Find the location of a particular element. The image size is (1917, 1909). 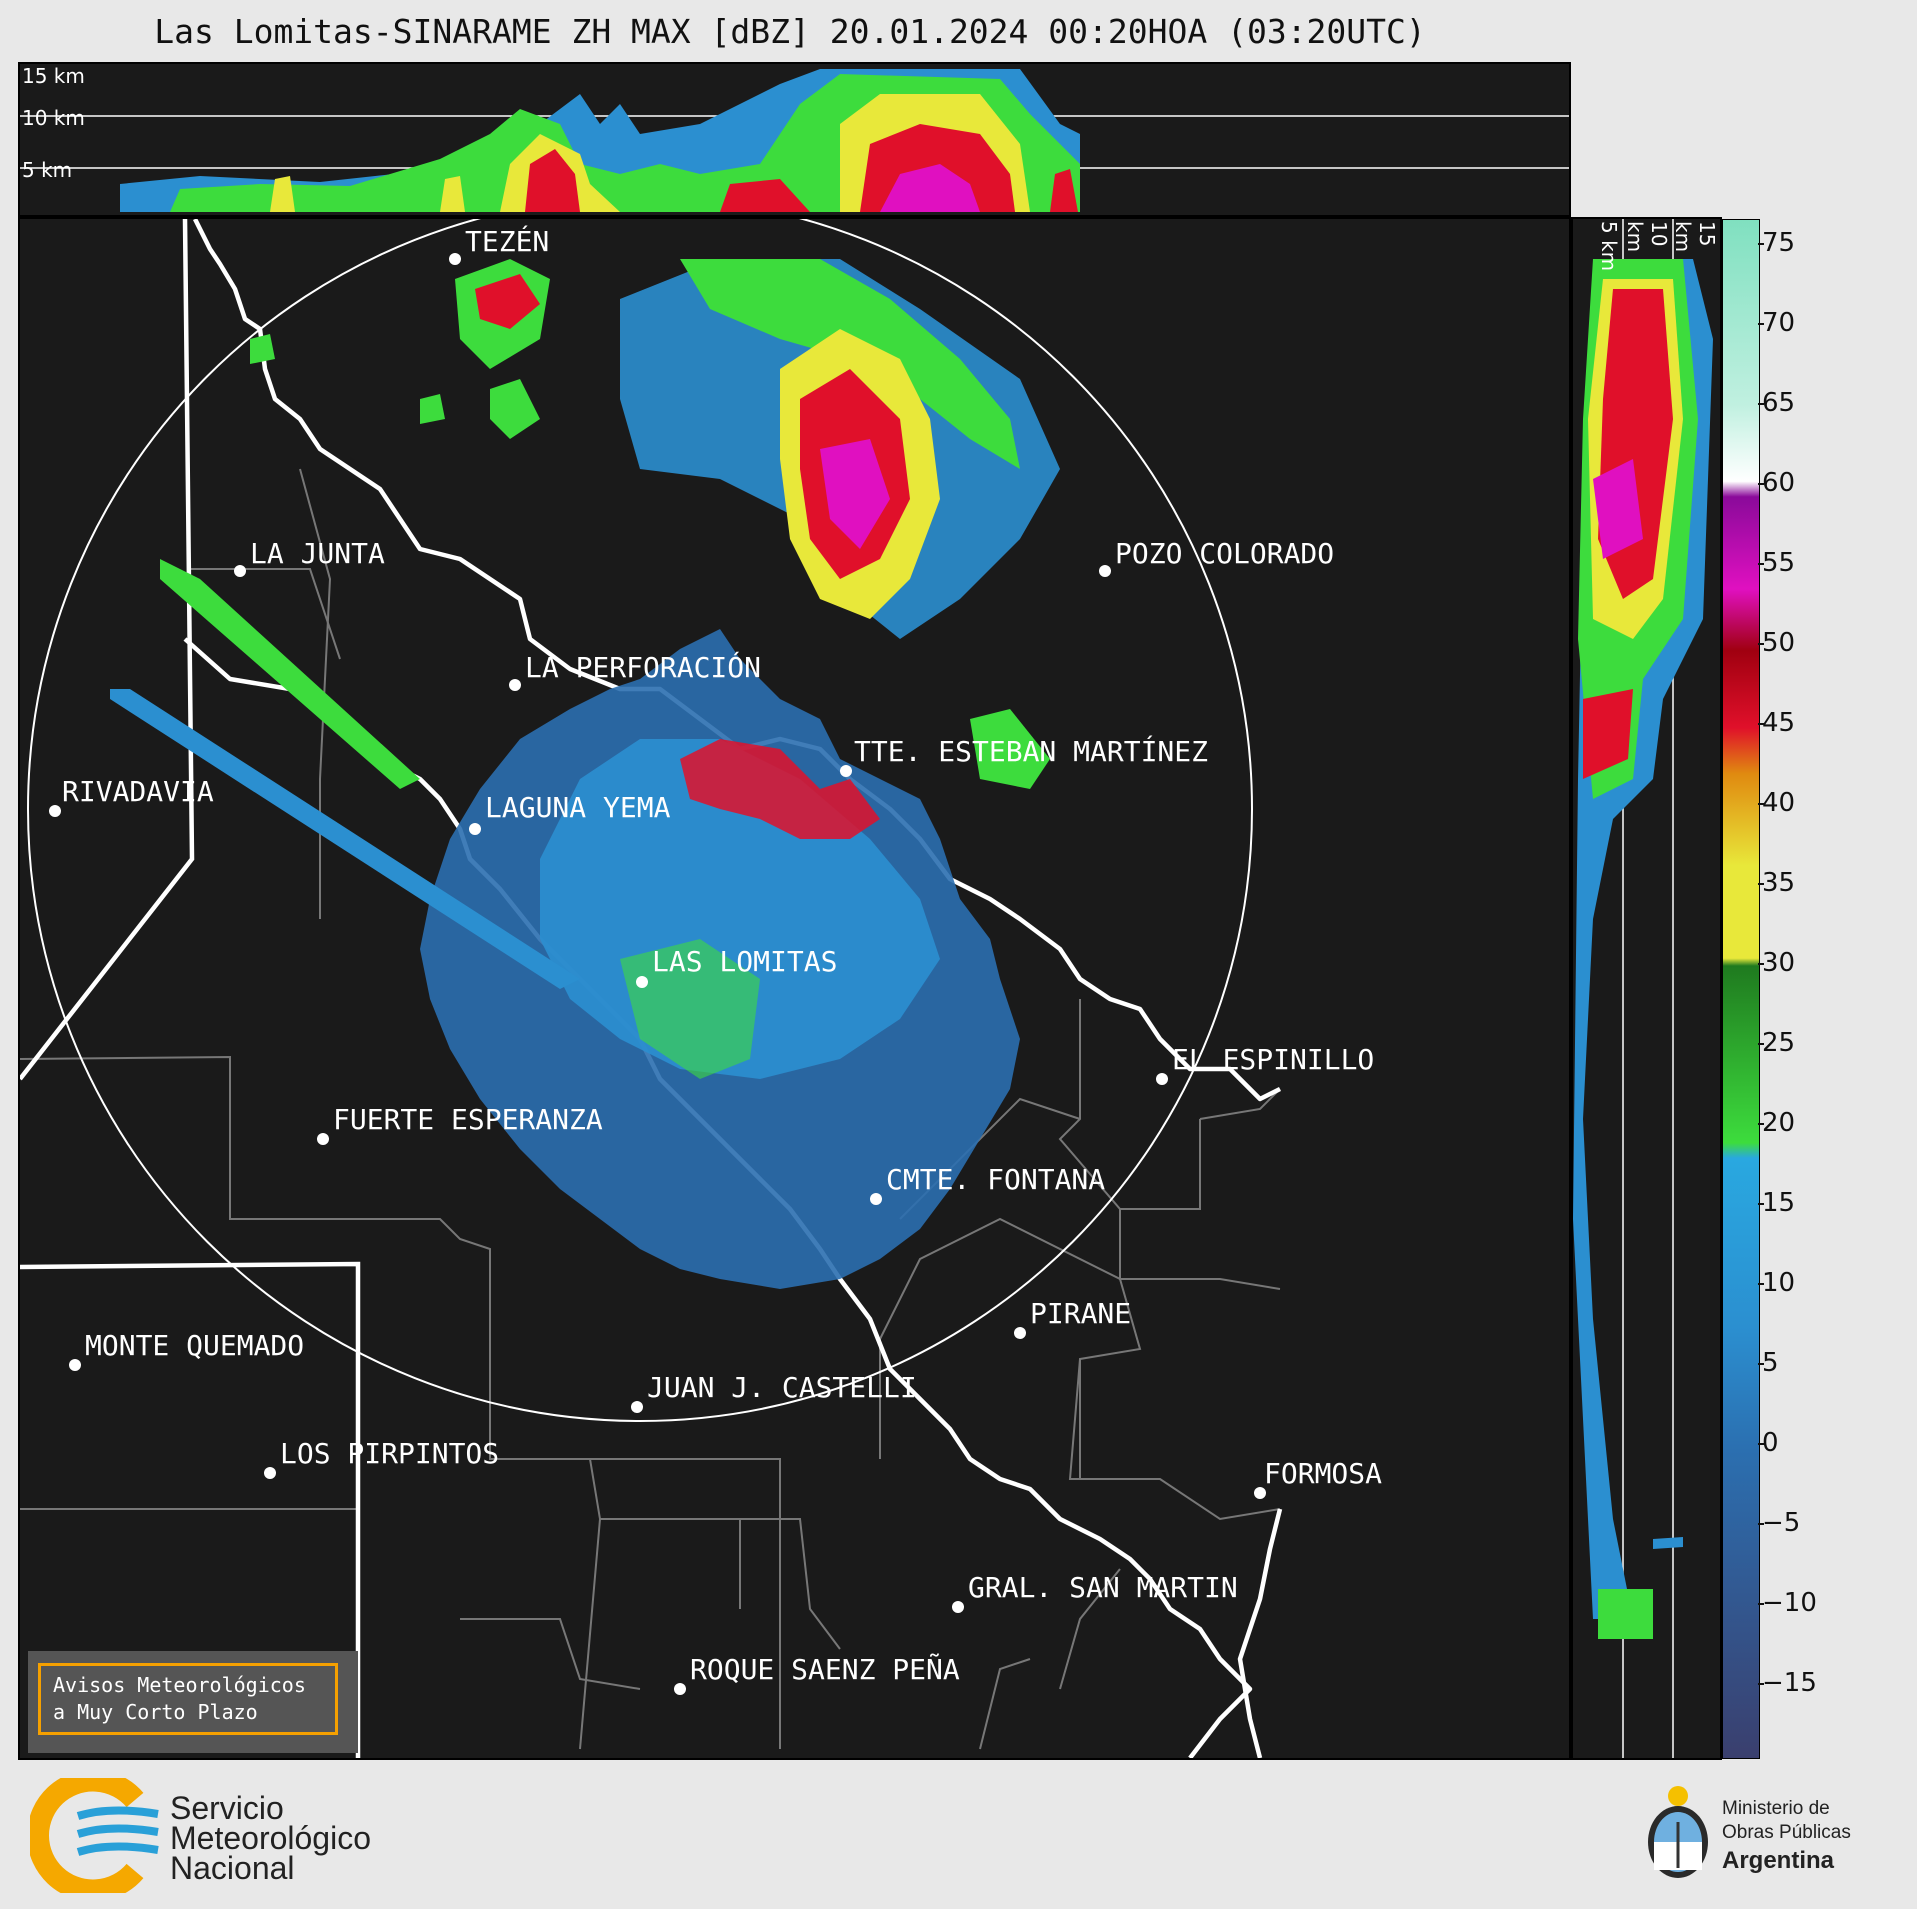

smn-line-3: Nacional is located at coordinates (232, 1868).